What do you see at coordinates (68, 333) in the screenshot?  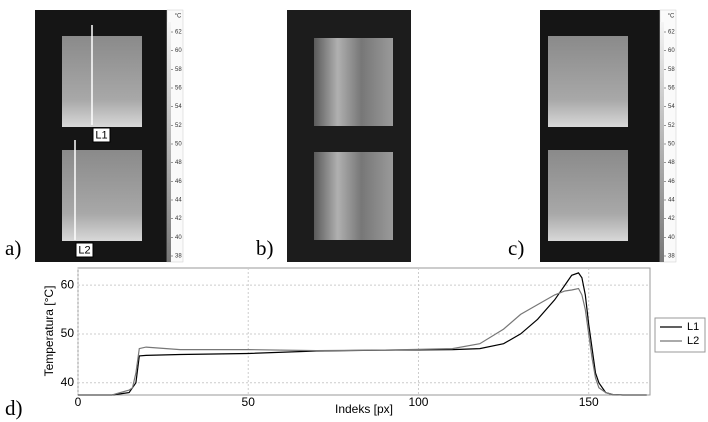 I see `y-tick-label: 50` at bounding box center [68, 333].